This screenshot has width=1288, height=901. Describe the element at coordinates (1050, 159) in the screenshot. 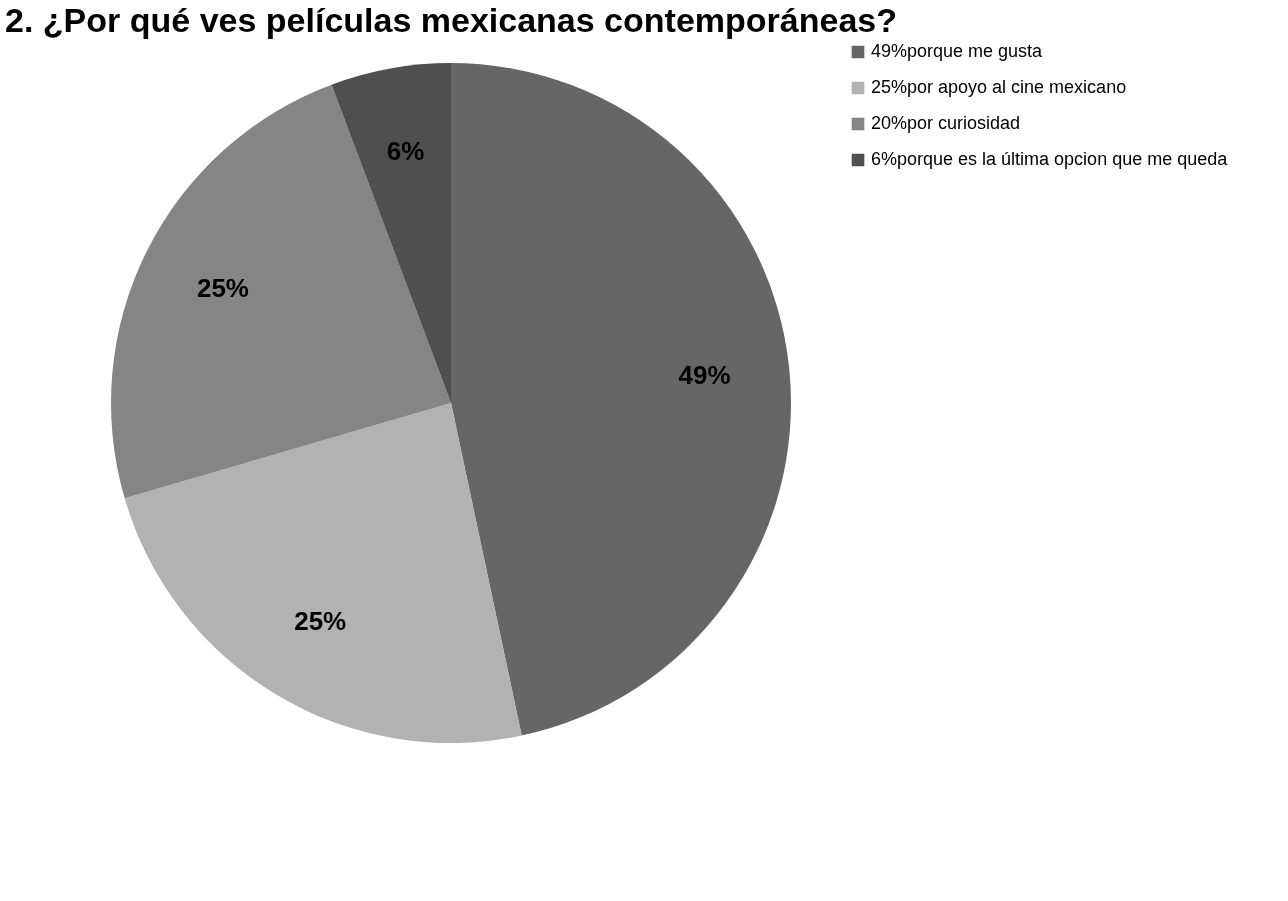

I see `legend-label: 6%porque es la última opcion que me queda` at that location.